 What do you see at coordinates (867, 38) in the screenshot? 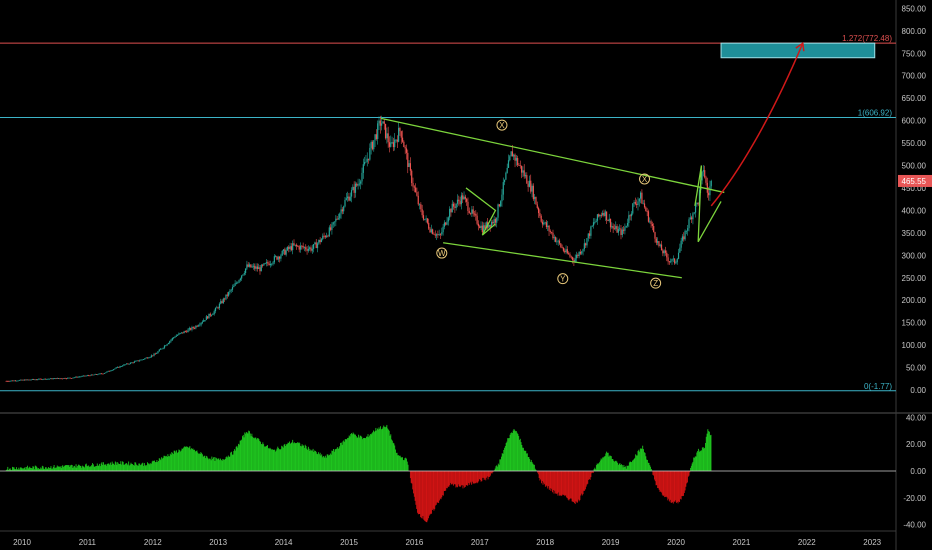
I see `fib-level-label: 1.272(772.48)` at bounding box center [867, 38].